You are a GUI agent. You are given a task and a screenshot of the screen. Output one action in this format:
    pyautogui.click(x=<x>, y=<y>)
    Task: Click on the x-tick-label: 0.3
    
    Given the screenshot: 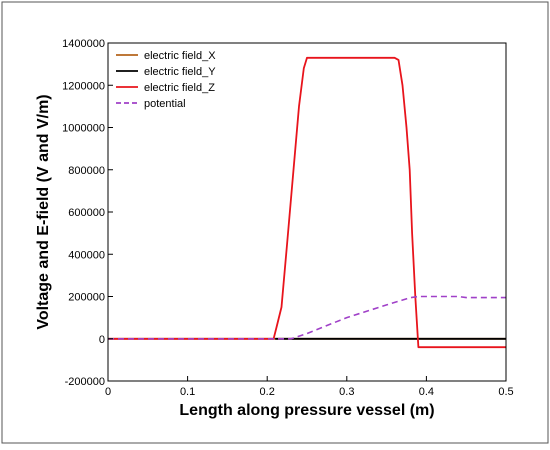 What is the action you would take?
    pyautogui.click(x=346, y=392)
    